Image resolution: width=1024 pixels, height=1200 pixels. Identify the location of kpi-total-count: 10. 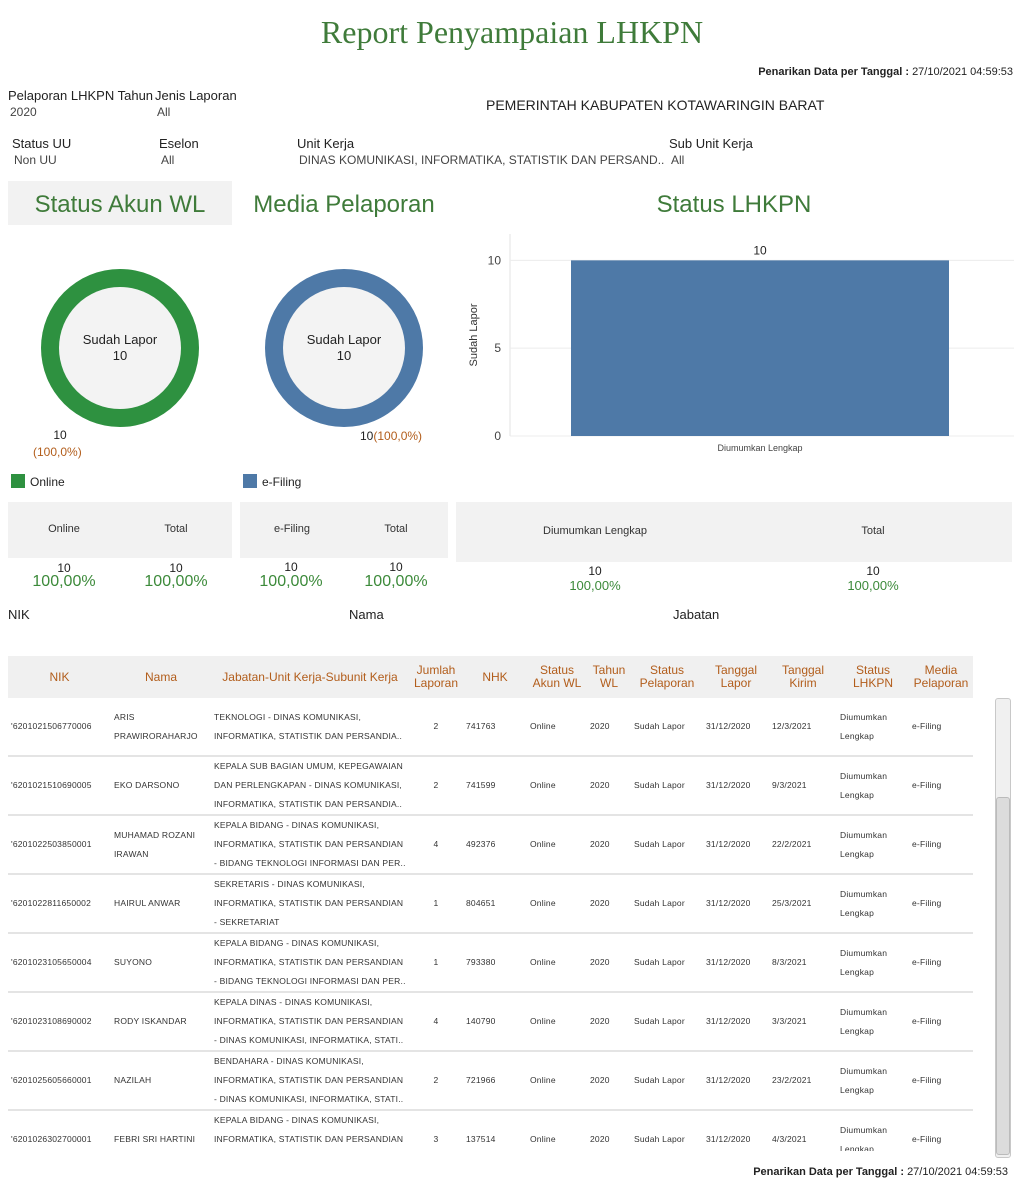
(176, 568).